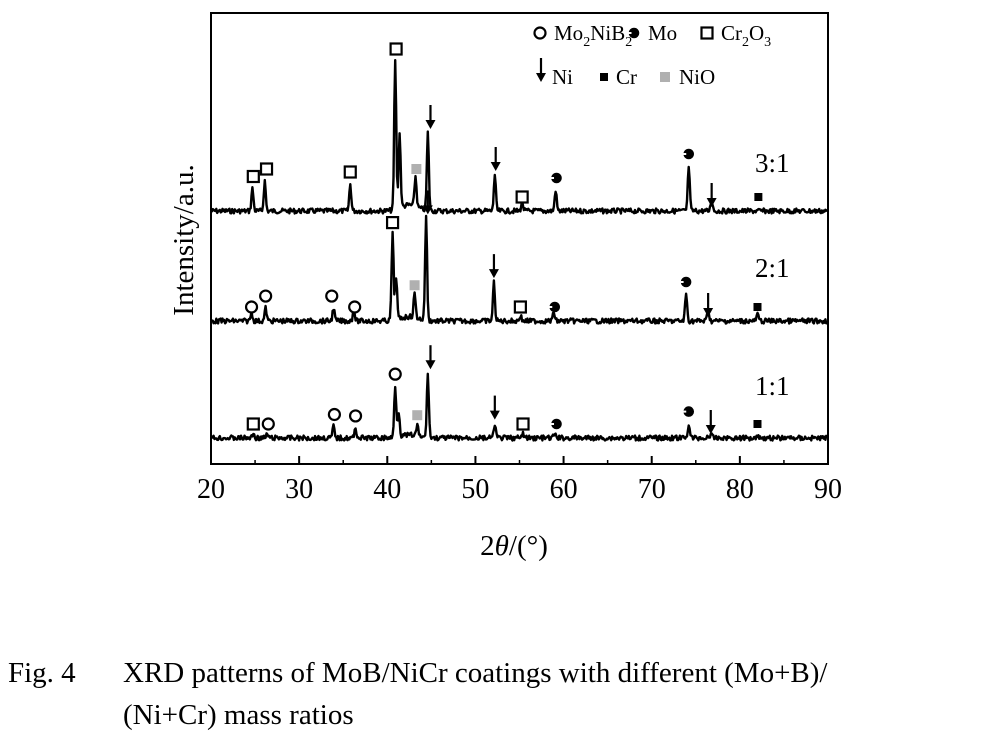  Describe the element at coordinates (211, 489) in the screenshot. I see `x-tick-label: 20` at that location.